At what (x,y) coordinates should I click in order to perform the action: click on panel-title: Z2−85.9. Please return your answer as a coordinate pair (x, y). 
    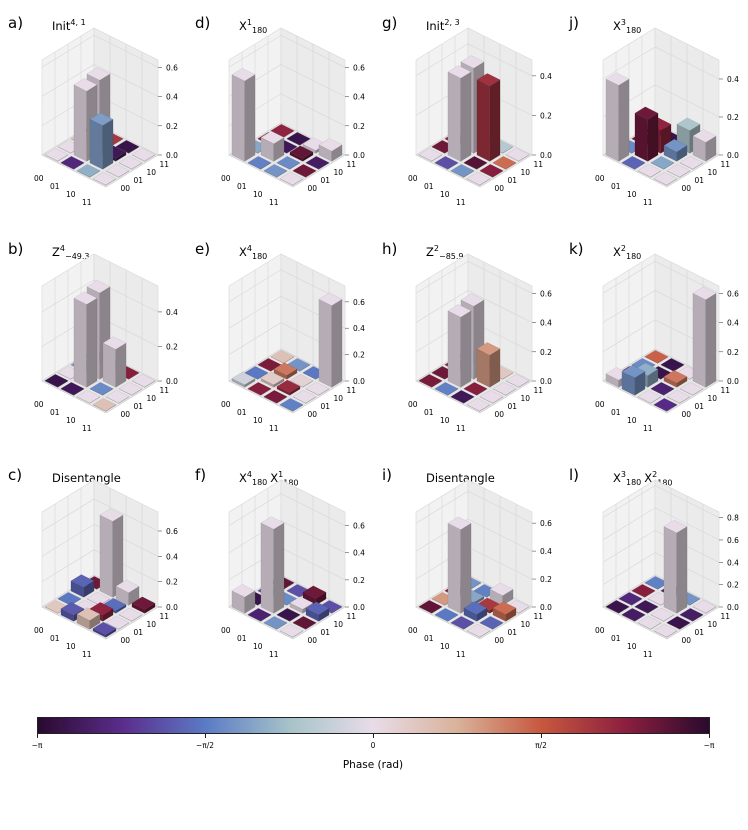
    Looking at the image, I should click on (445, 252).